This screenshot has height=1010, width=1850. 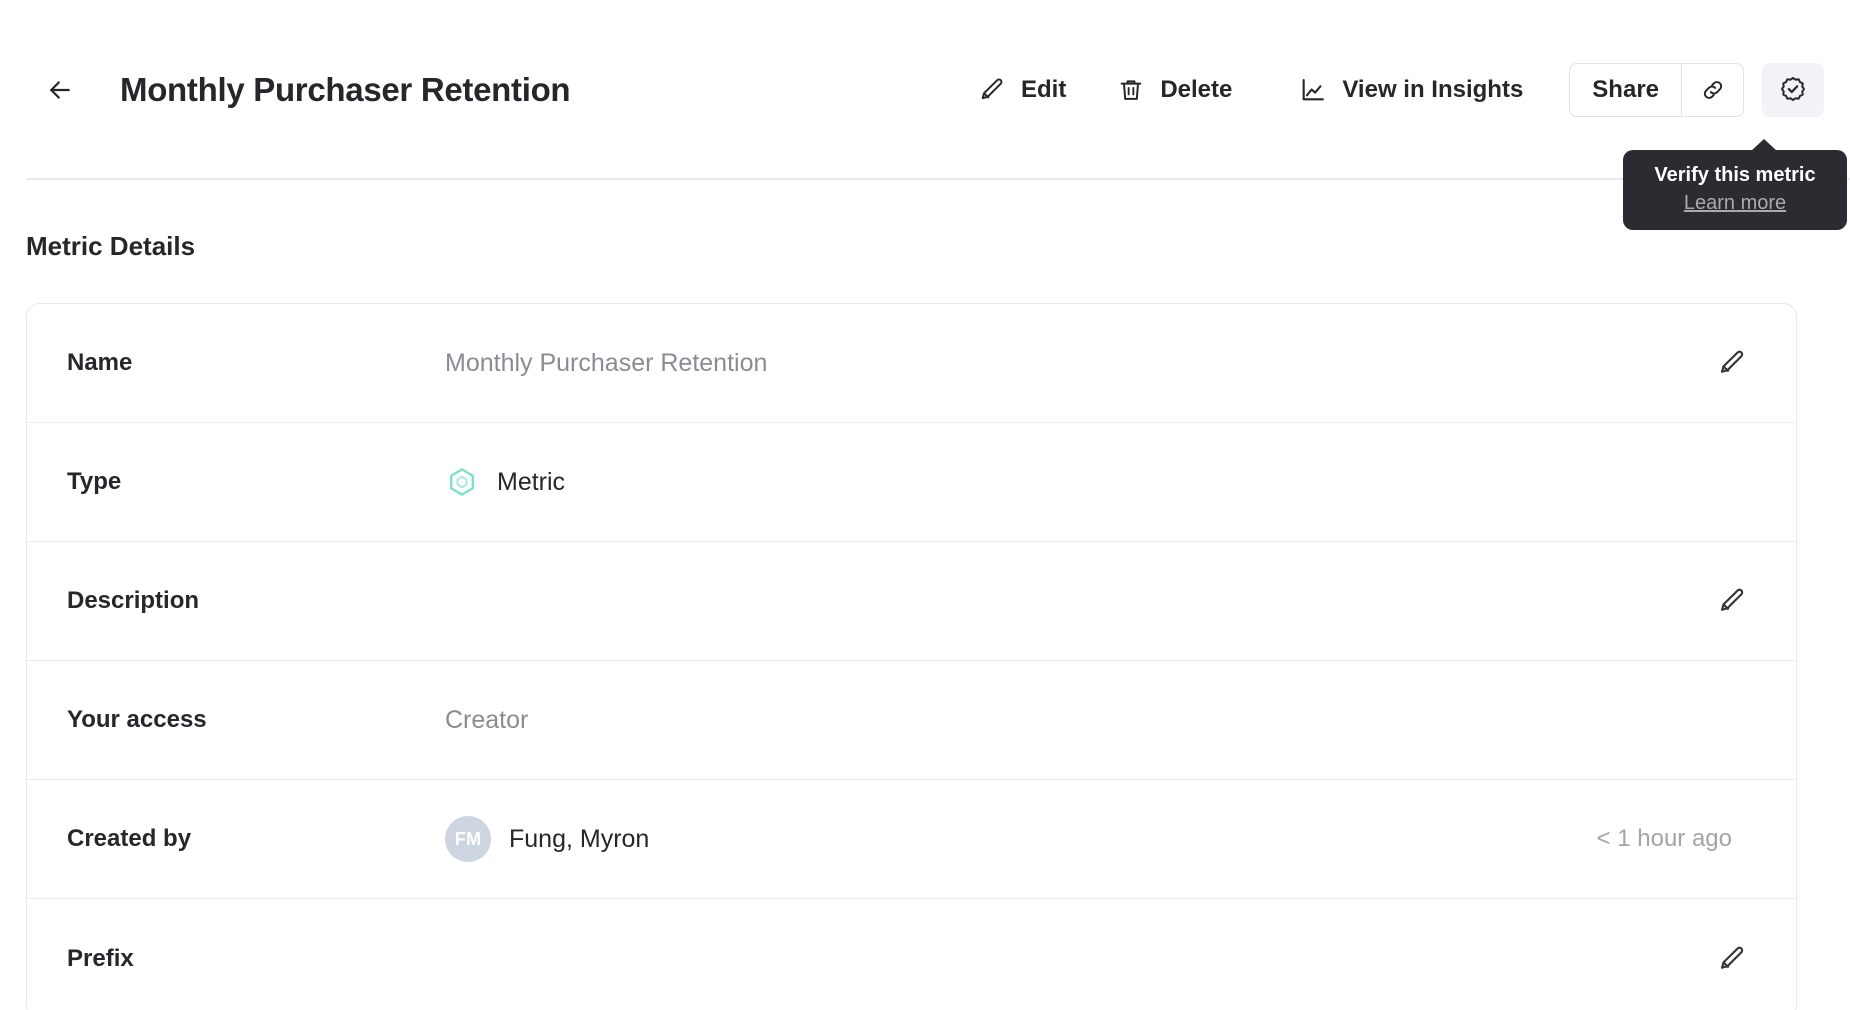 What do you see at coordinates (1313, 90) in the screenshot?
I see `line-chart-icon` at bounding box center [1313, 90].